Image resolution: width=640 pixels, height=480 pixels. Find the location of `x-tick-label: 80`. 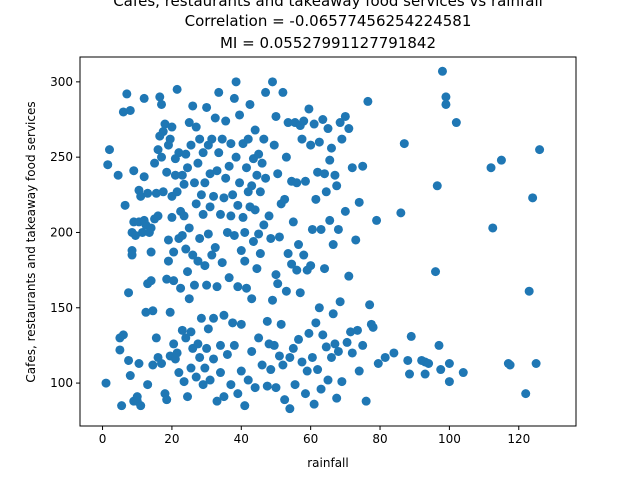

x-tick-label: 80 is located at coordinates (379, 439).